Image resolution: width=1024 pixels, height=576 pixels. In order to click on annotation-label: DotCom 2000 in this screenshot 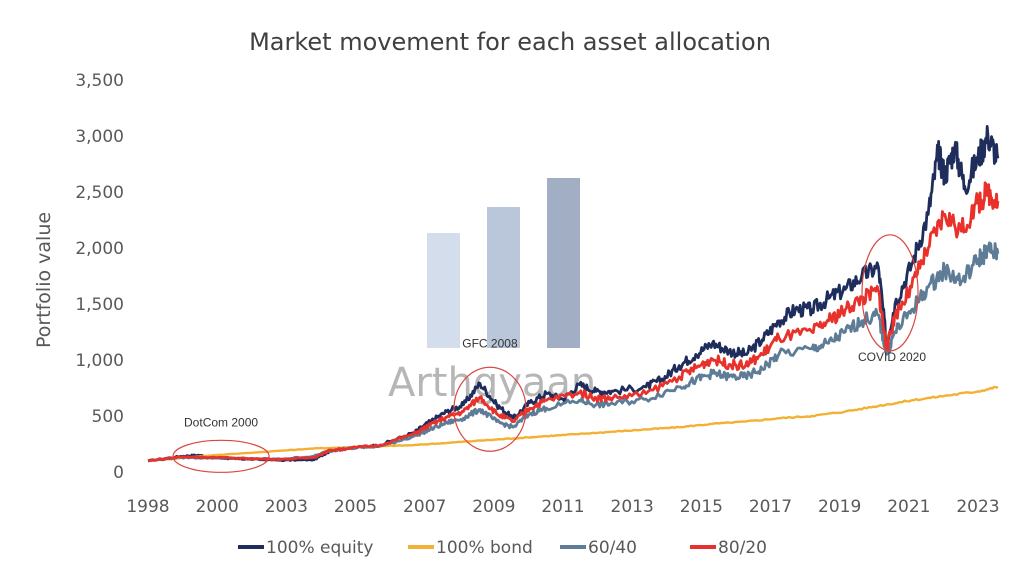, I will do `click(221, 422)`.